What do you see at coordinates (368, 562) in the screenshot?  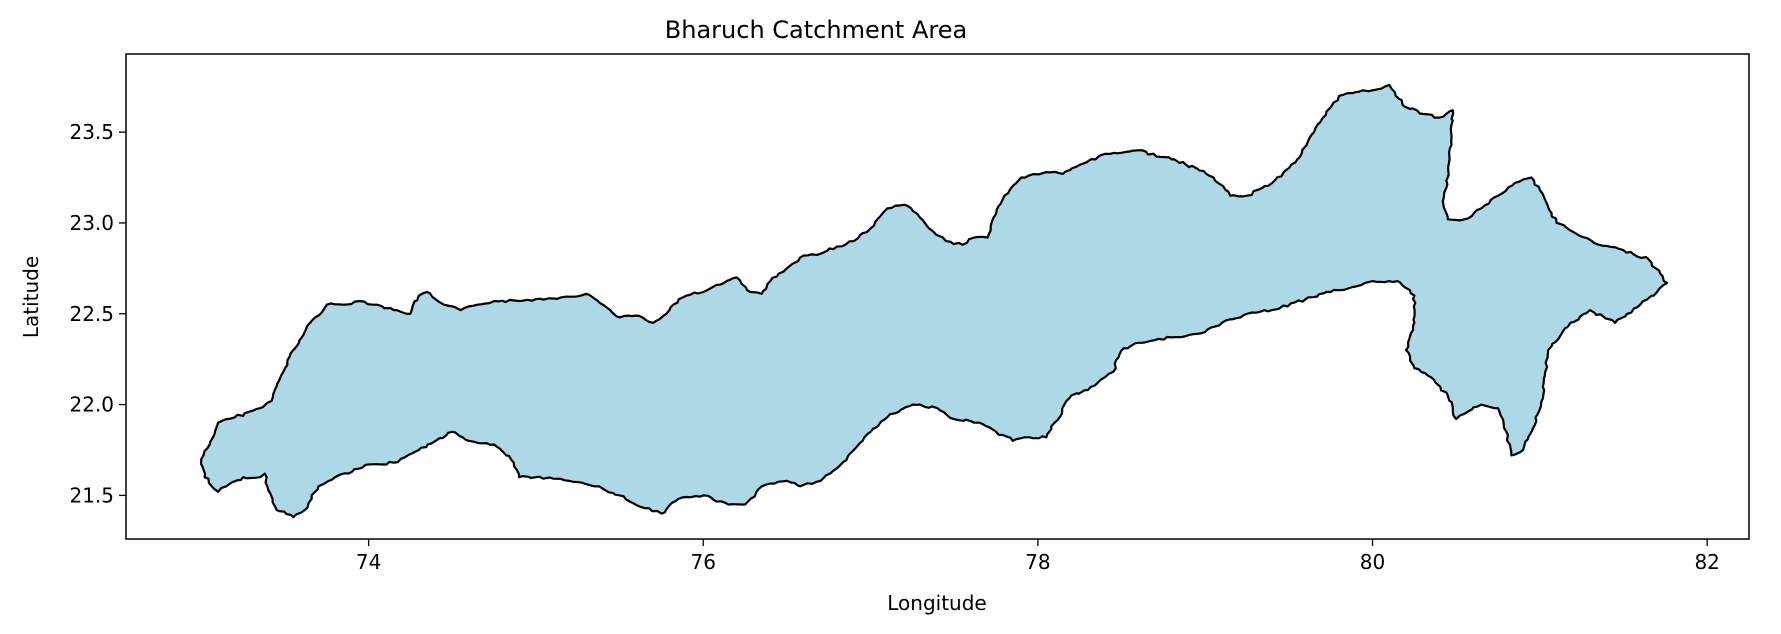 I see `x-tick-label: 74` at bounding box center [368, 562].